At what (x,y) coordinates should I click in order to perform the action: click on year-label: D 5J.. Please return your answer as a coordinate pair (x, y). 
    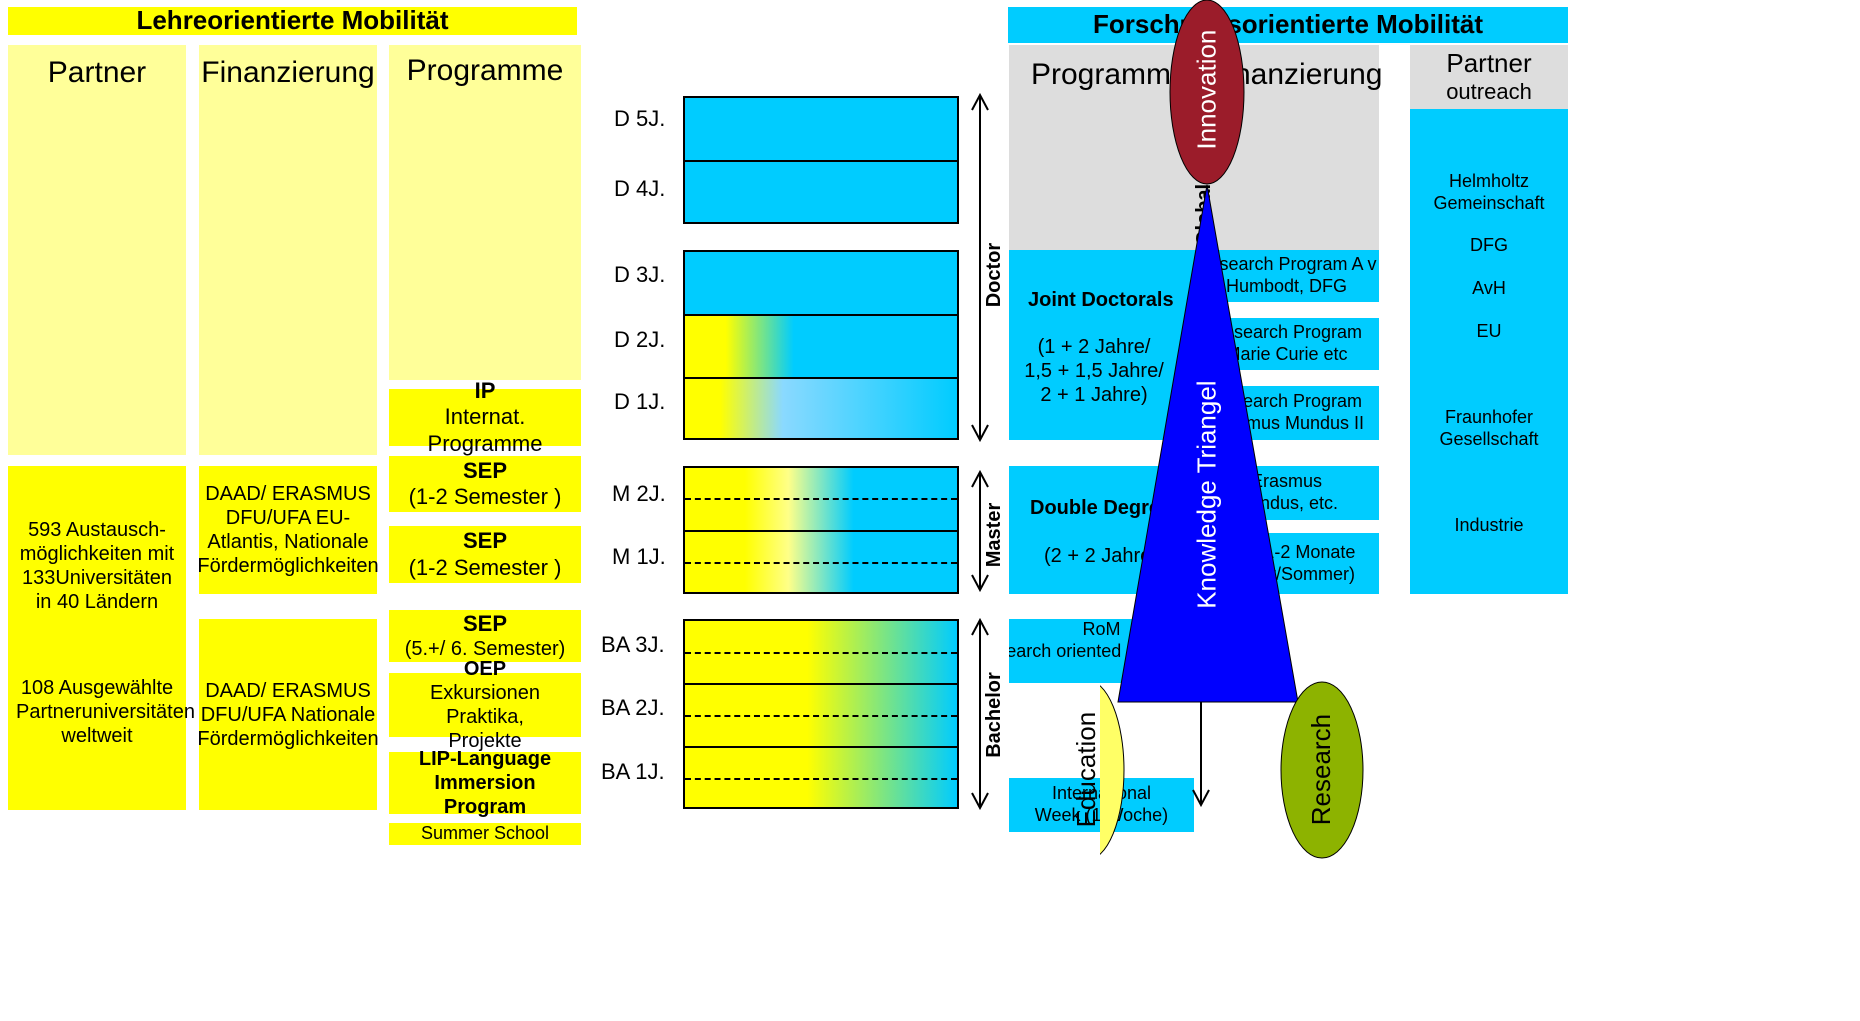
    Looking at the image, I should click on (640, 118).